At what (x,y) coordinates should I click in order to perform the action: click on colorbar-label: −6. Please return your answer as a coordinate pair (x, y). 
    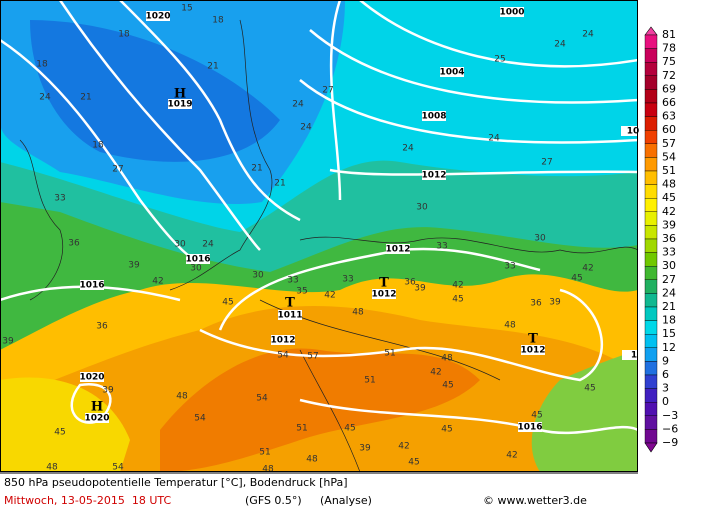
    Looking at the image, I should click on (670, 428).